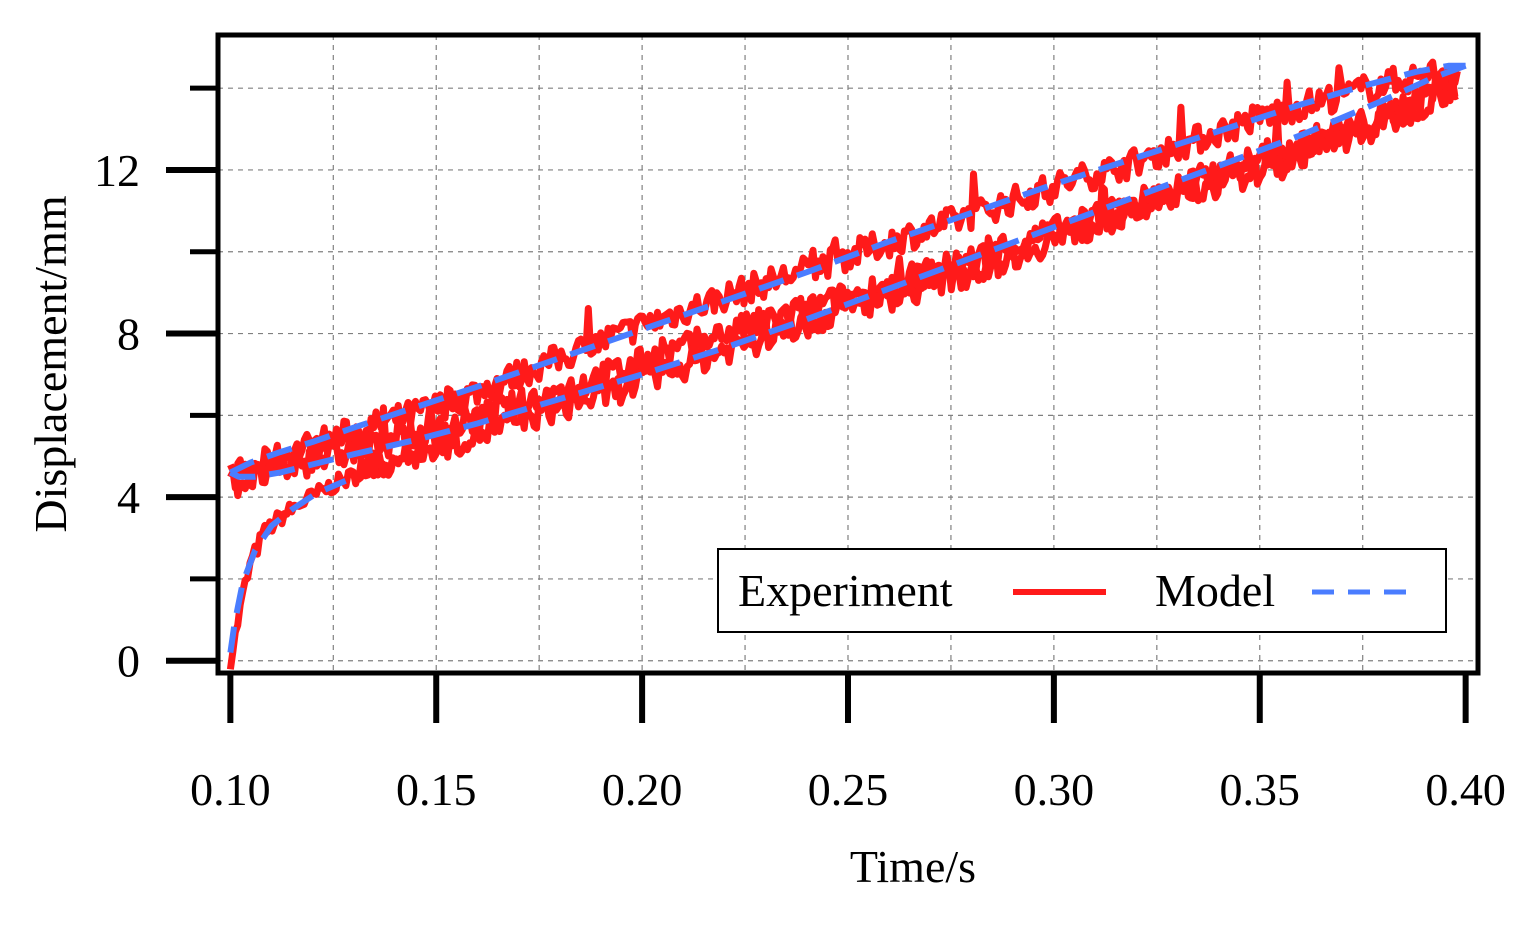 This screenshot has height=926, width=1540. Describe the element at coordinates (1082, 590) in the screenshot. I see `legend: Experiment Model` at that location.